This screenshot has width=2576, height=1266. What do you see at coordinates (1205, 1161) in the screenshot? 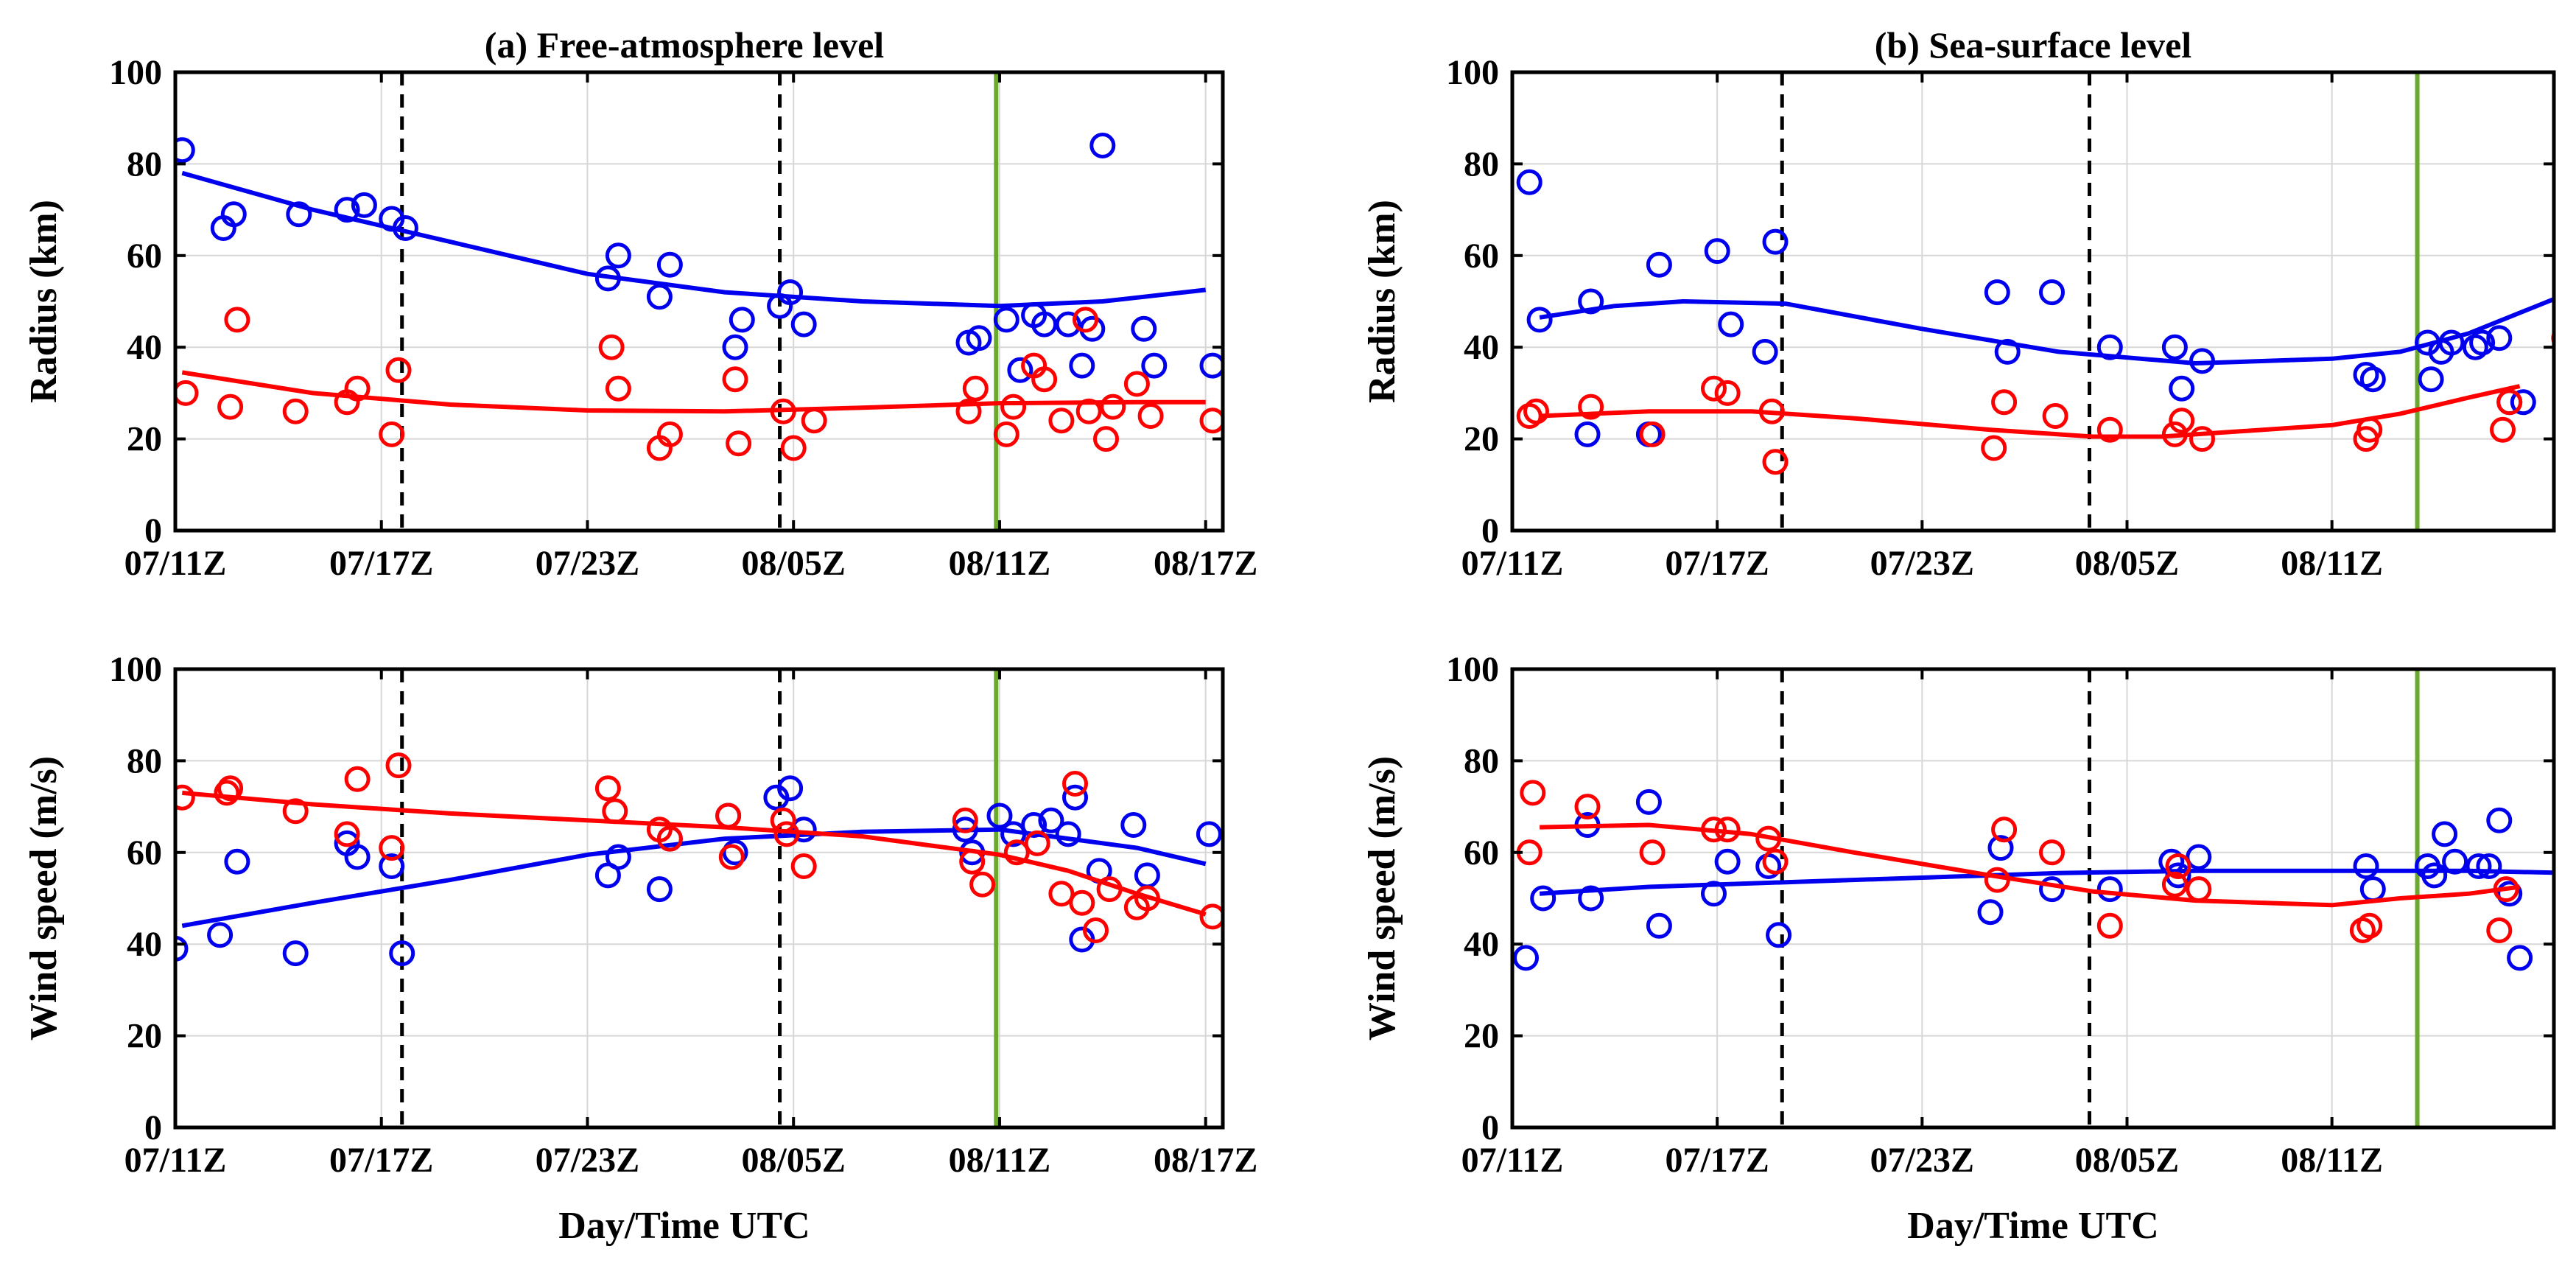
I see `x-tick-label: 08/17Z` at bounding box center [1205, 1161].